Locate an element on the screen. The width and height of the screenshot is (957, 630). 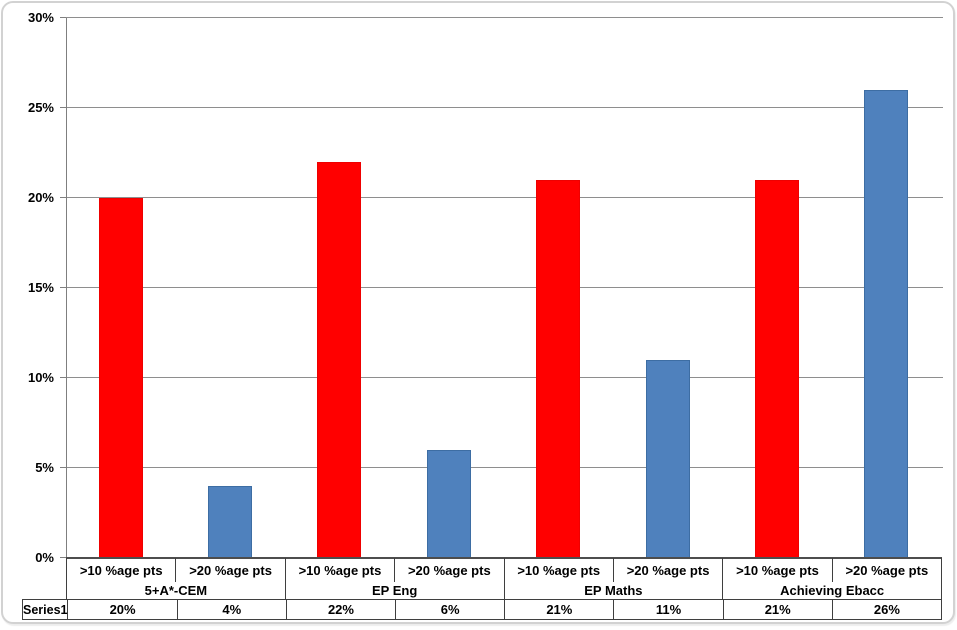
group-label-cell: Achieving Ebacc is located at coordinates (832, 590).